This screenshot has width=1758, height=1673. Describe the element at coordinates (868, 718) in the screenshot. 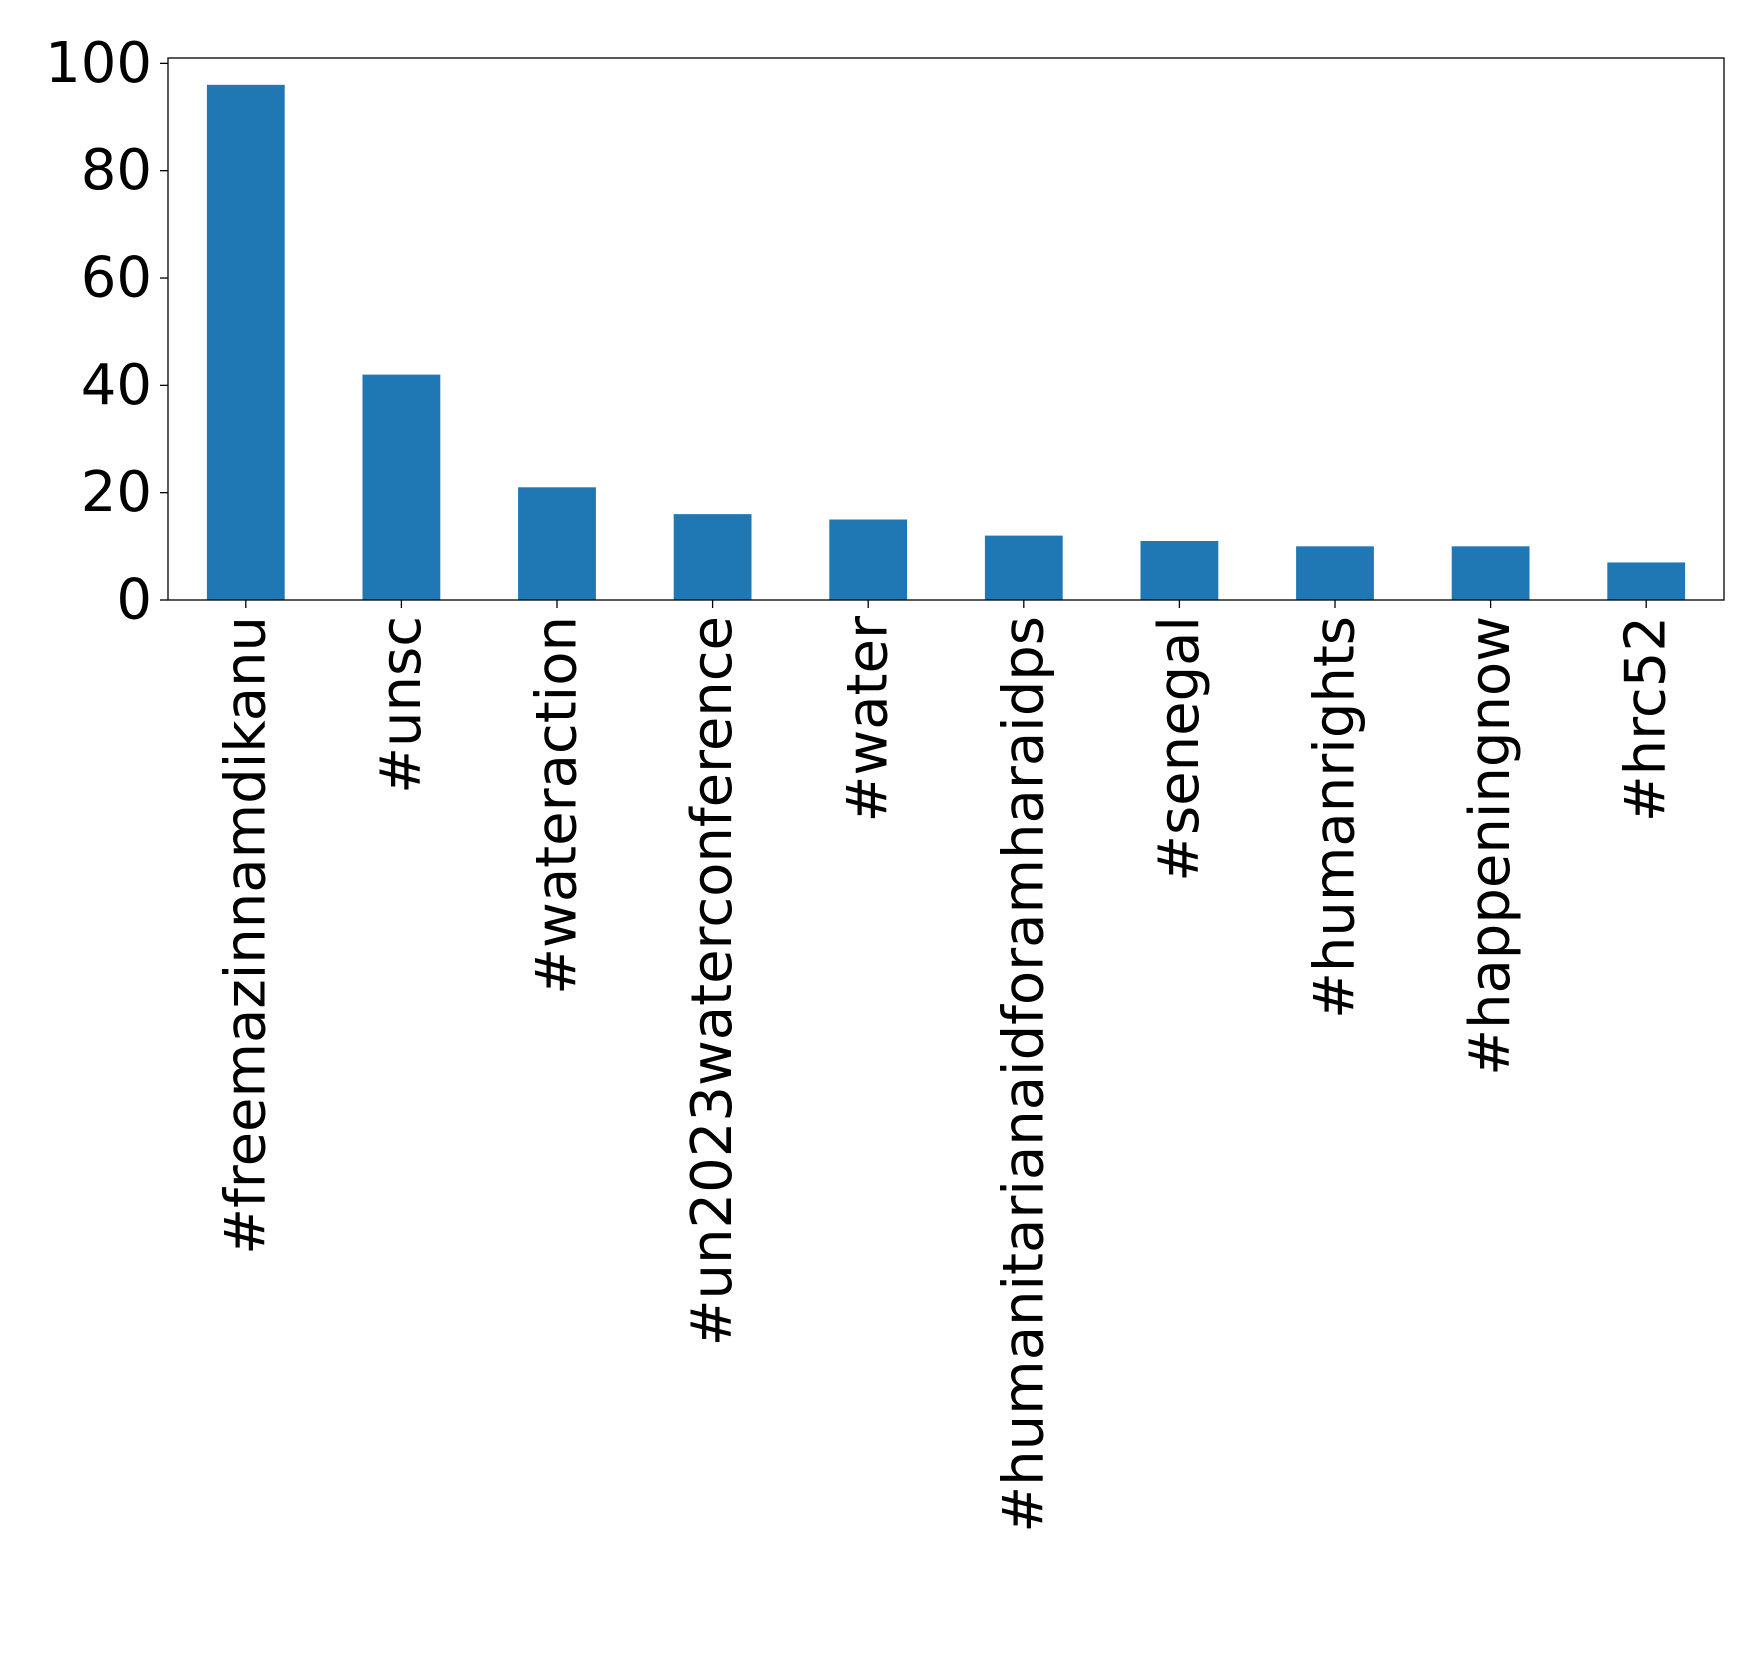

I see `x-tick-label: #water` at that location.